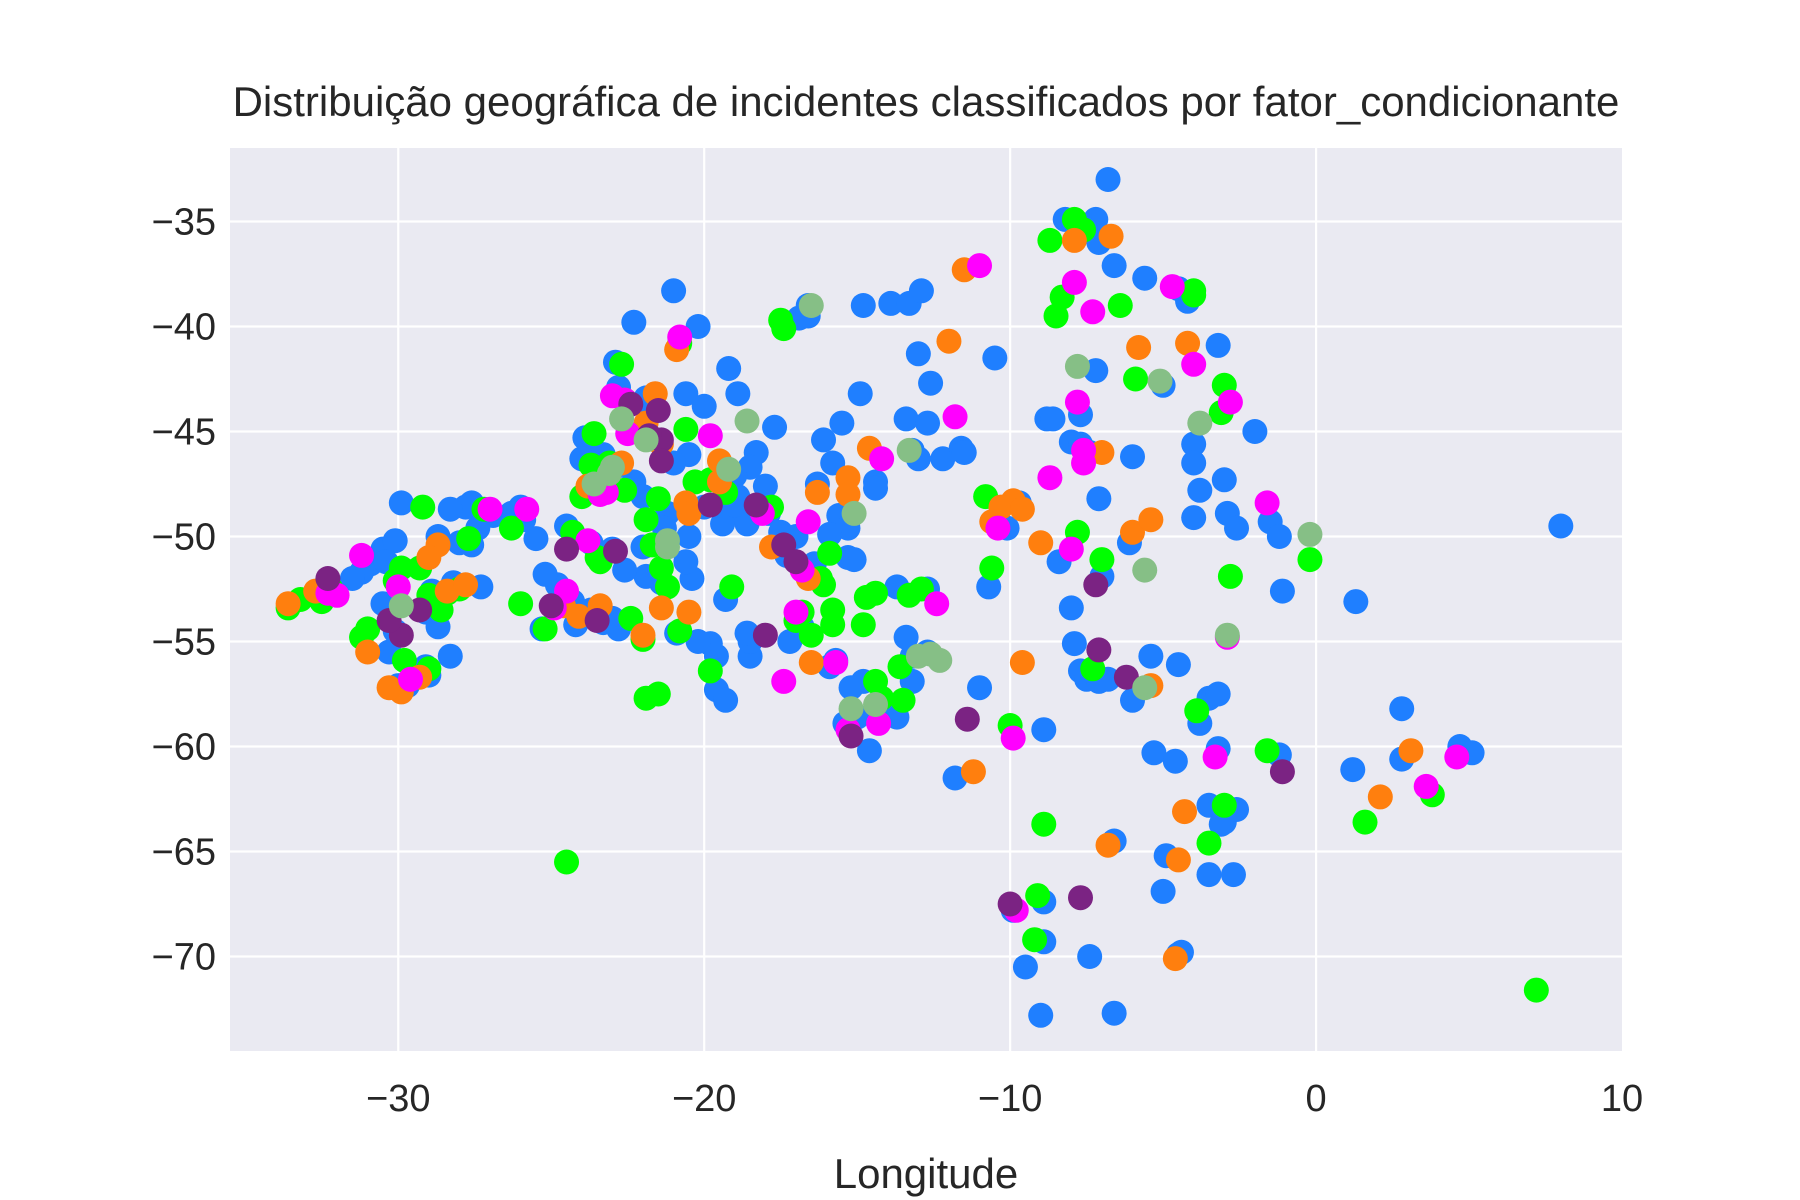 The width and height of the screenshot is (1800, 1200). Describe the element at coordinates (1622, 1099) in the screenshot. I see `x-tick-label: 10` at that location.